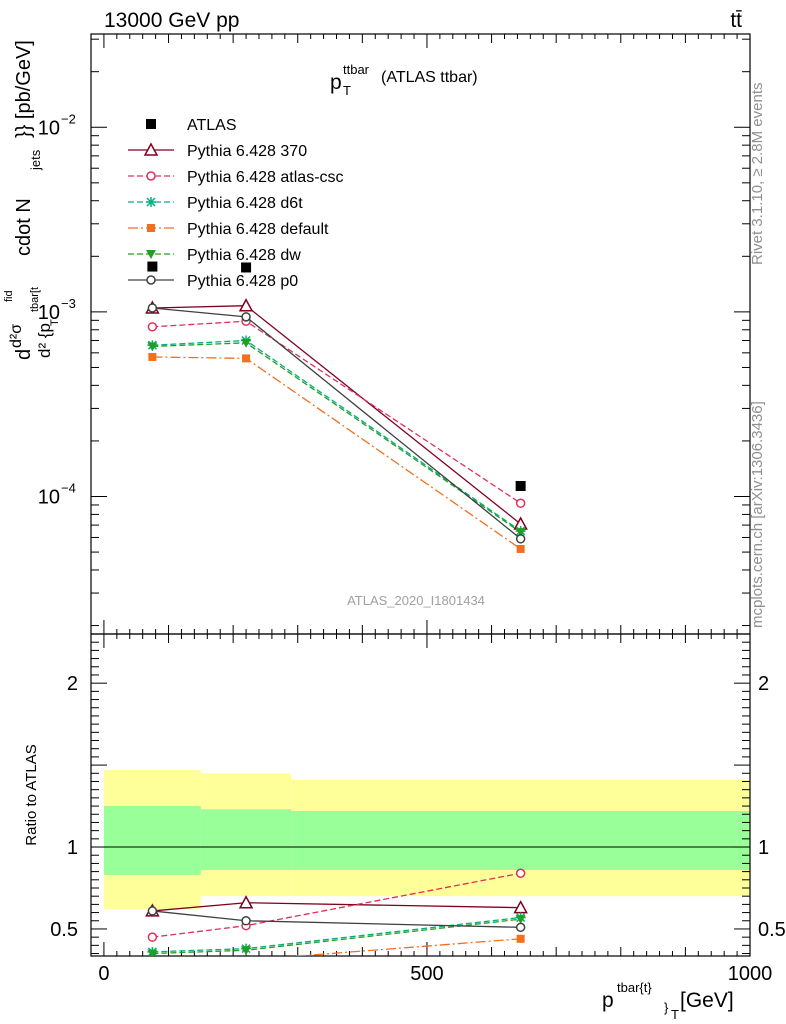  Describe the element at coordinates (634, 987) in the screenshot. I see `xlabel-sup: tbar{t}` at that location.